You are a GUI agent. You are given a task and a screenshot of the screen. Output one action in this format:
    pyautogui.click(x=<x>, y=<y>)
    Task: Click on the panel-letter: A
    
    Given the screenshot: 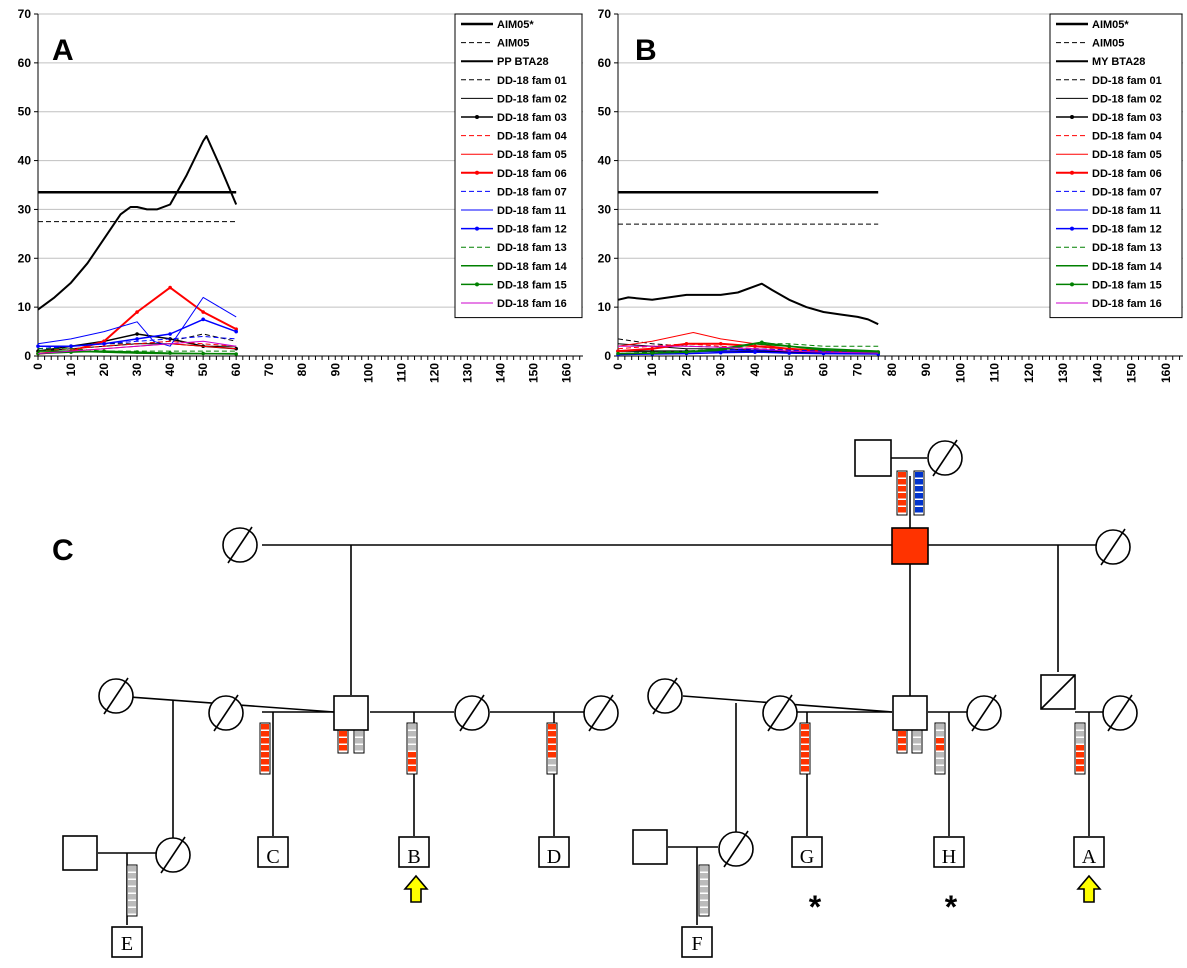 What is the action you would take?
    pyautogui.click(x=63, y=50)
    